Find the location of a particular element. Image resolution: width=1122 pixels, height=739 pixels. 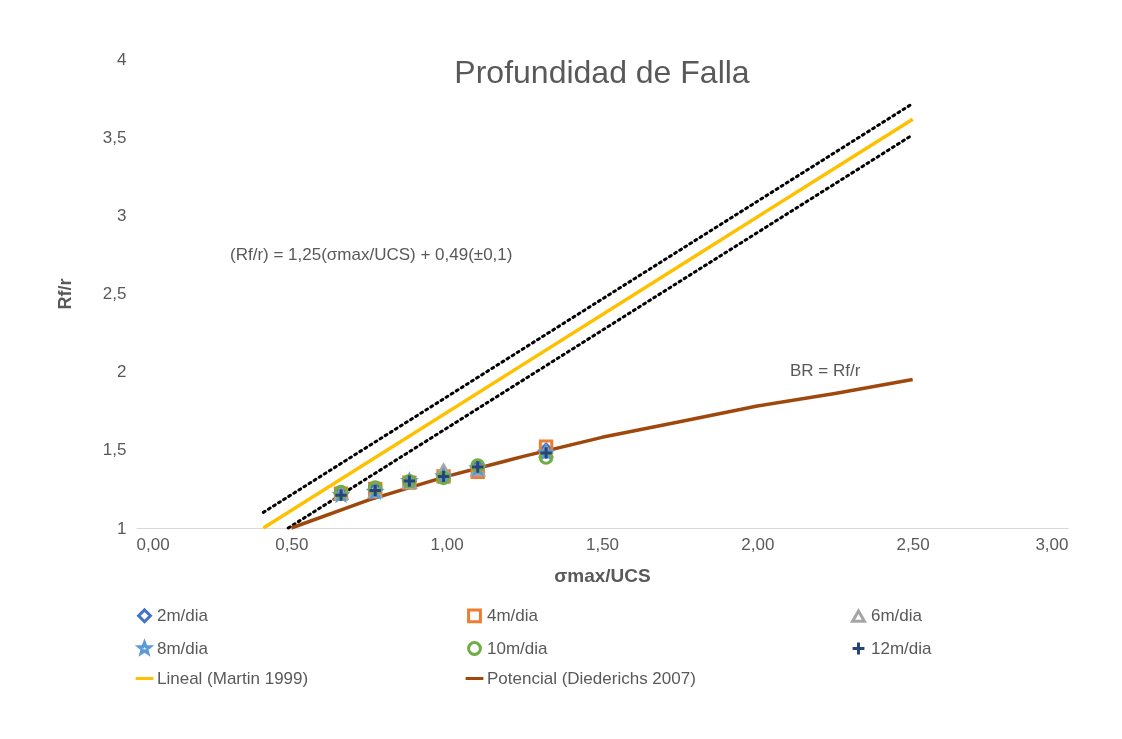

legend-label: 12m/dia is located at coordinates (902, 648).